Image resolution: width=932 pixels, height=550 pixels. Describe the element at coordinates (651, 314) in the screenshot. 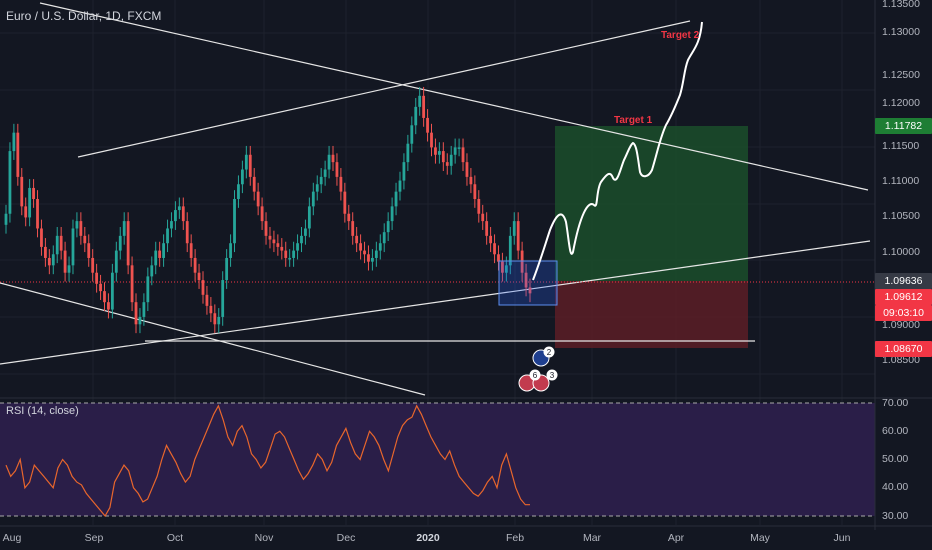

I see `stop-zone` at that location.